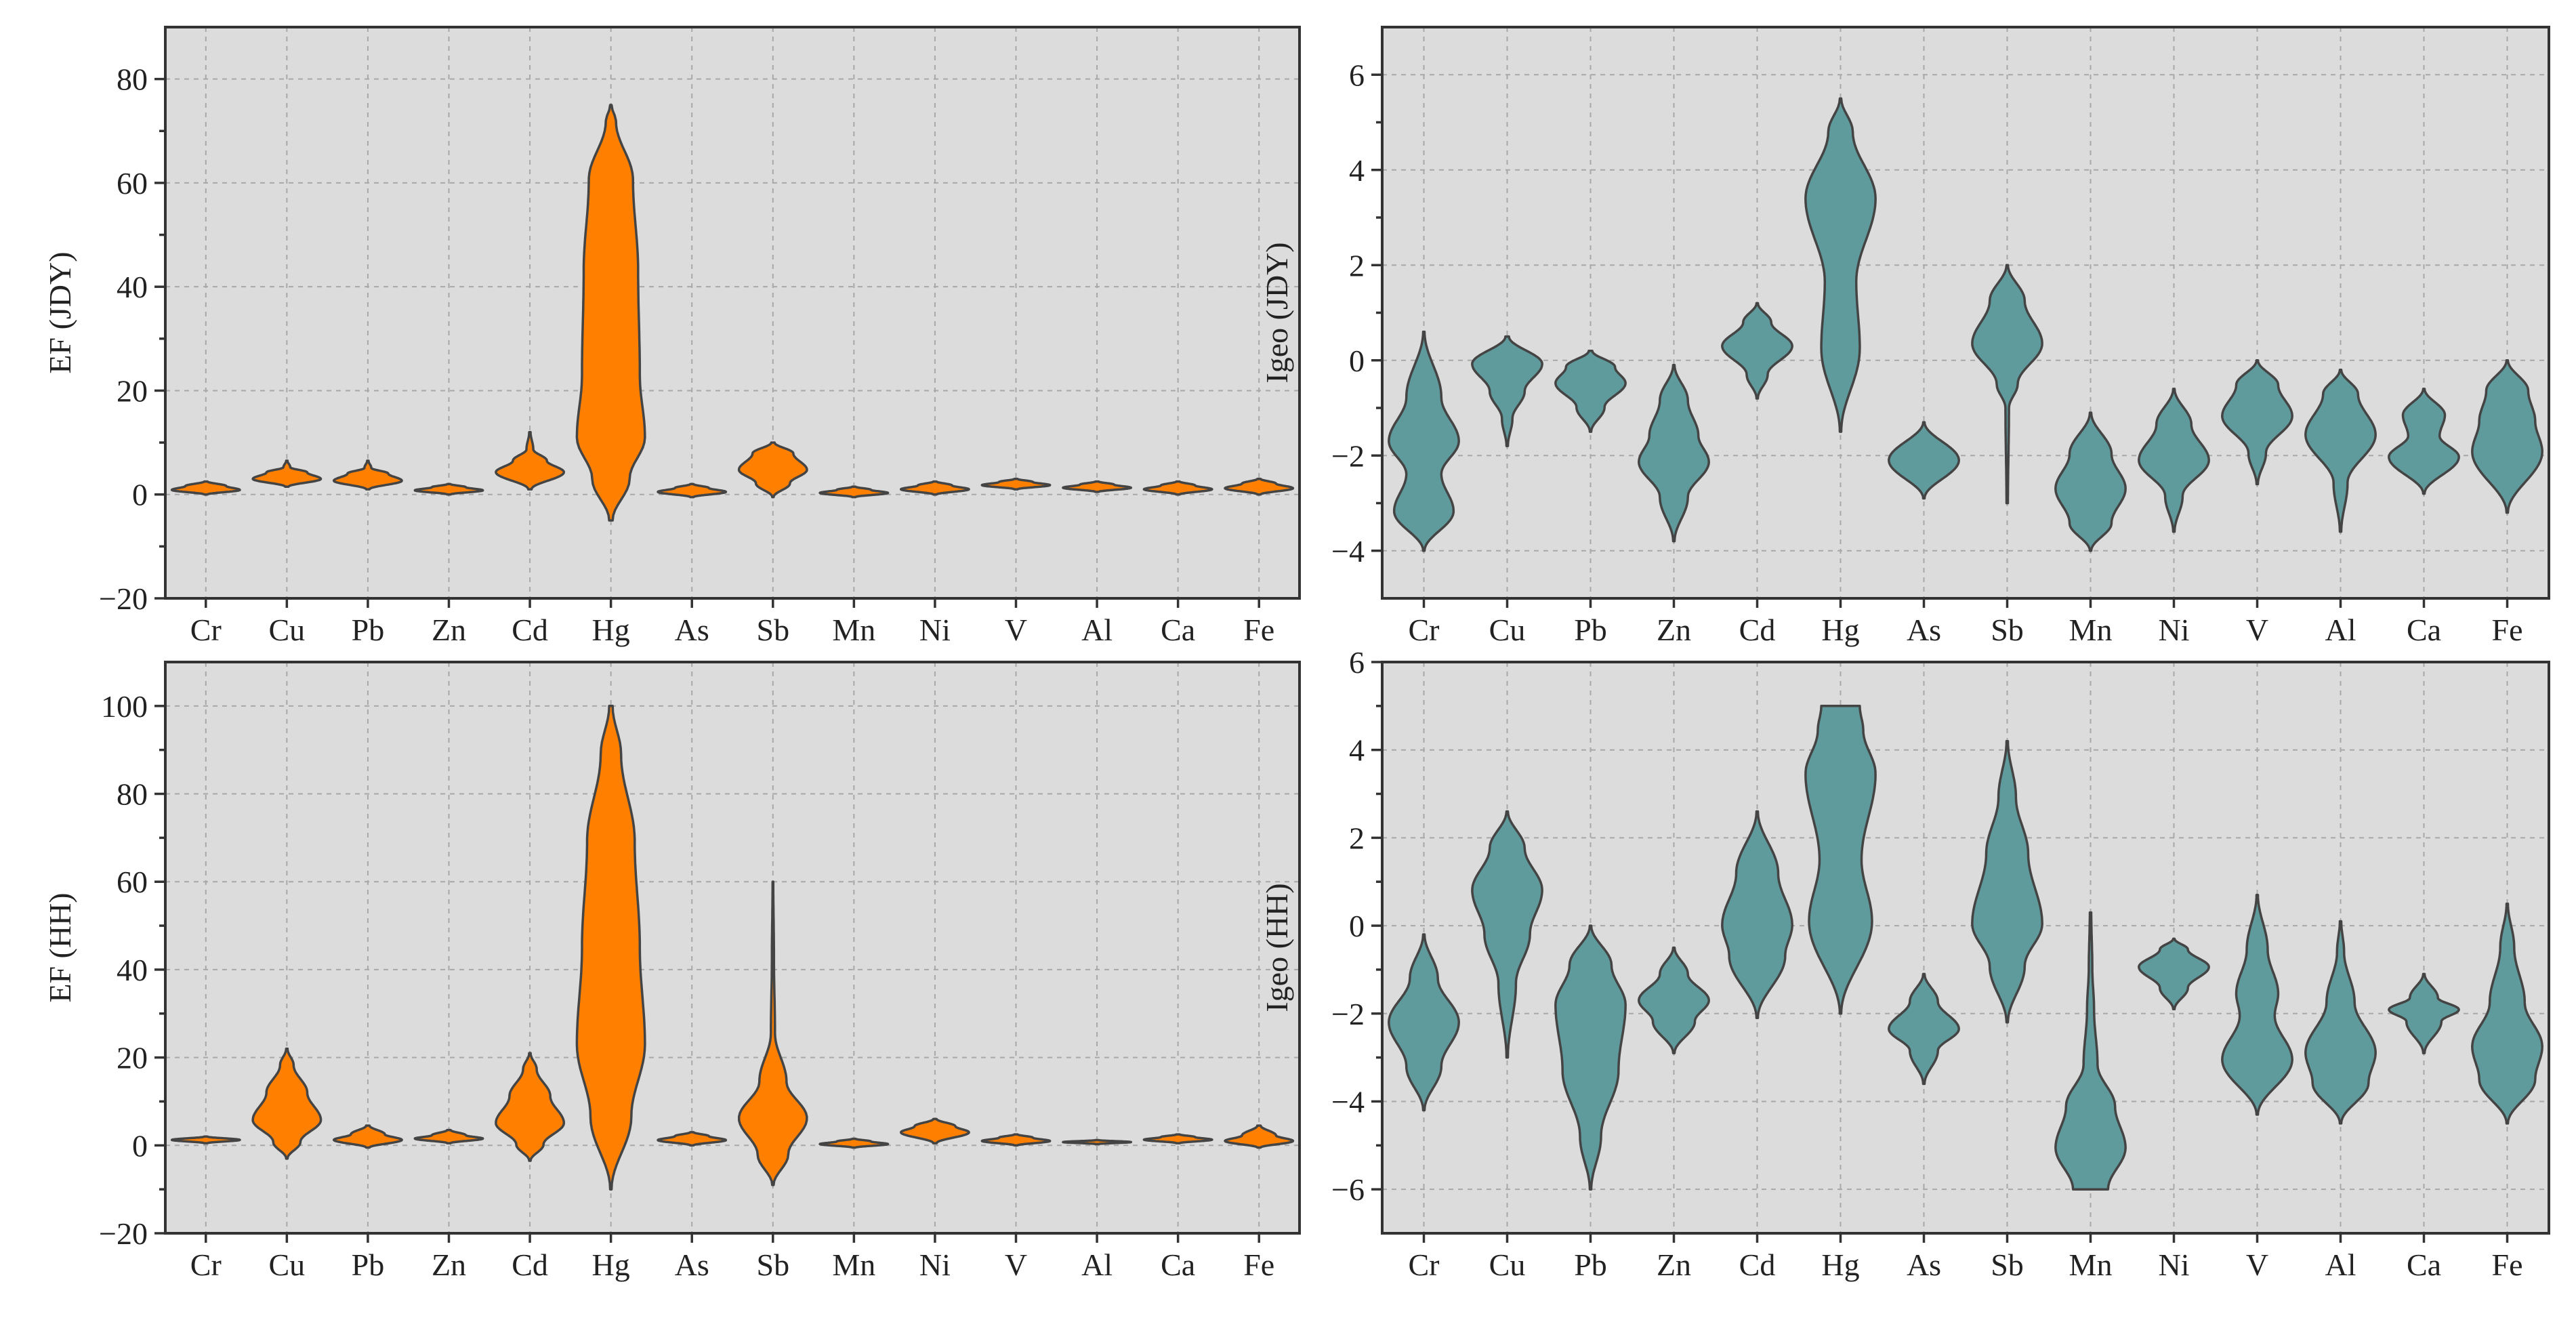  I want to click on ef-jdy-violin-cd, so click(530, 461).